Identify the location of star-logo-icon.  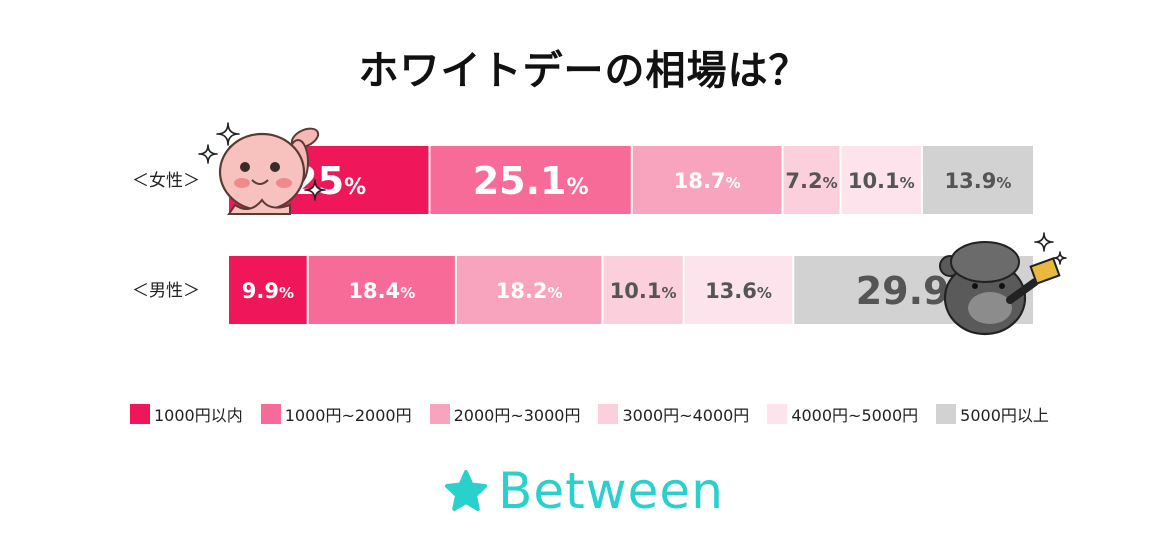
(466, 490).